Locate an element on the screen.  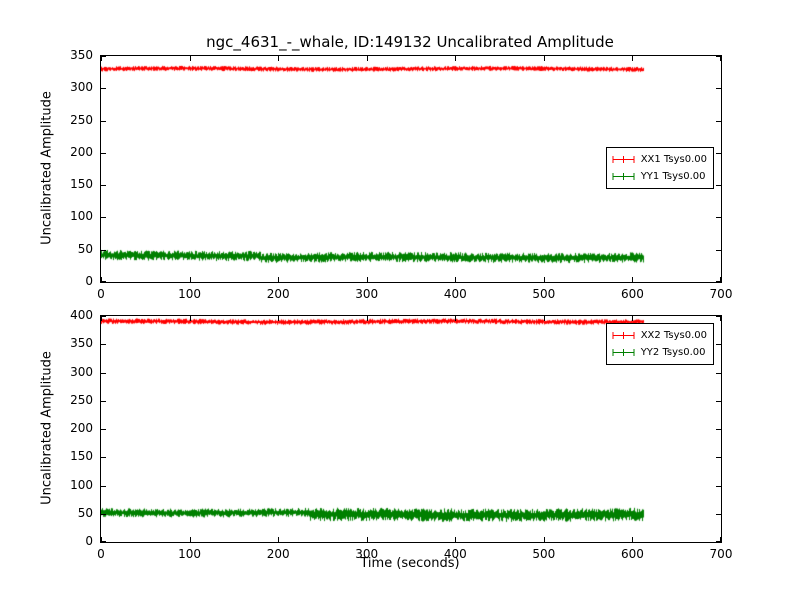
errorbar-marker-yy2-icon is located at coordinates (623, 352).